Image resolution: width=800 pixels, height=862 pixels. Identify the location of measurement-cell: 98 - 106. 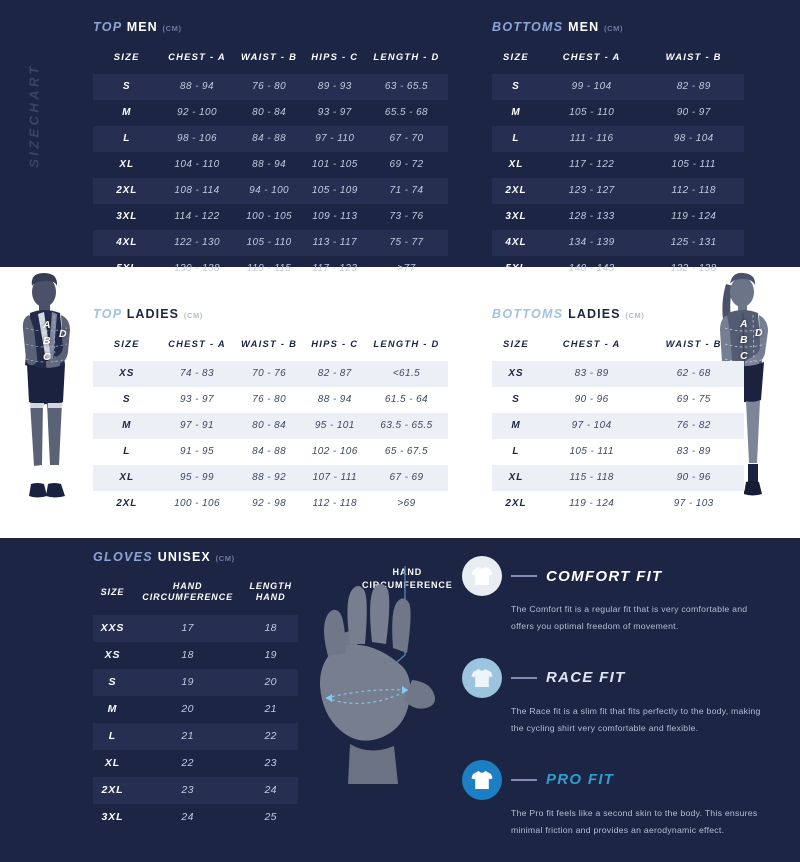
(197, 139).